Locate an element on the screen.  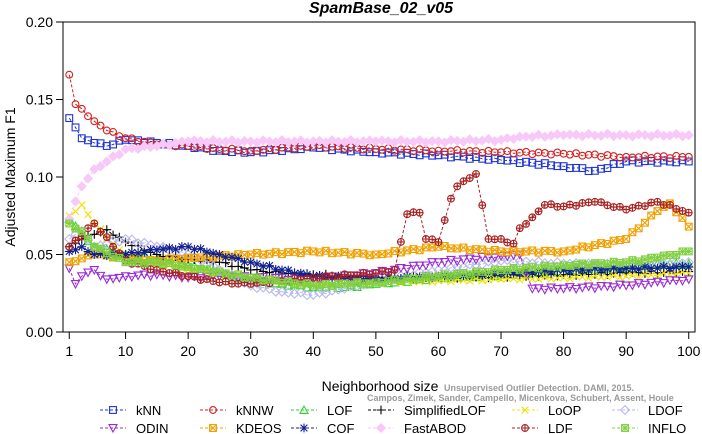
legend-marker-k-nnw is located at coordinates (213, 410).